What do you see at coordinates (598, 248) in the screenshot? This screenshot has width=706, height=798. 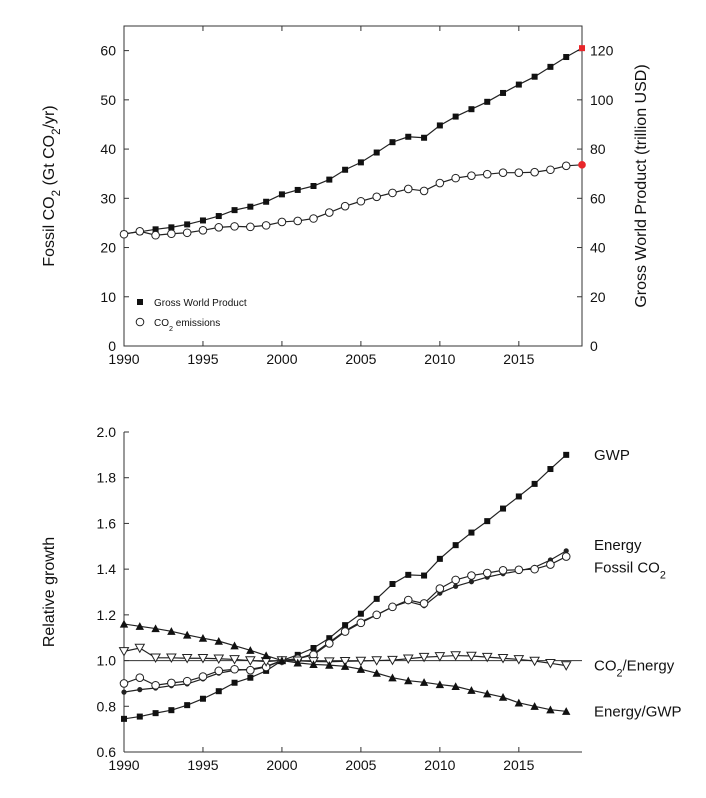 I see `y-tick-label-right: 40` at bounding box center [598, 248].